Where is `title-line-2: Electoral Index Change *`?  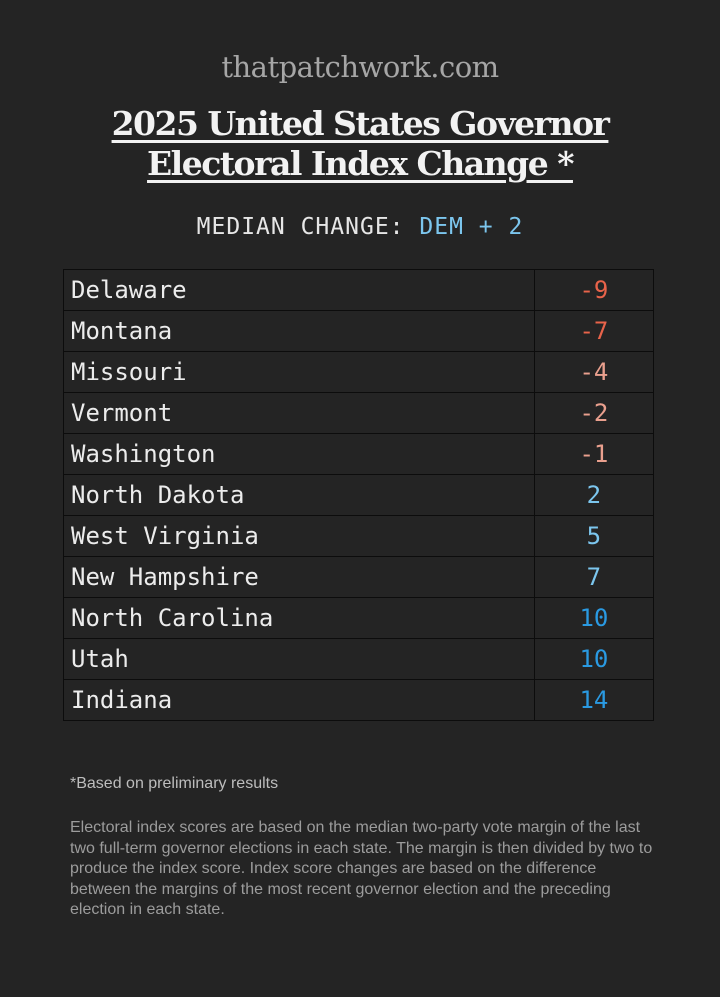
title-line-2: Electoral Index Change * is located at coordinates (360, 163).